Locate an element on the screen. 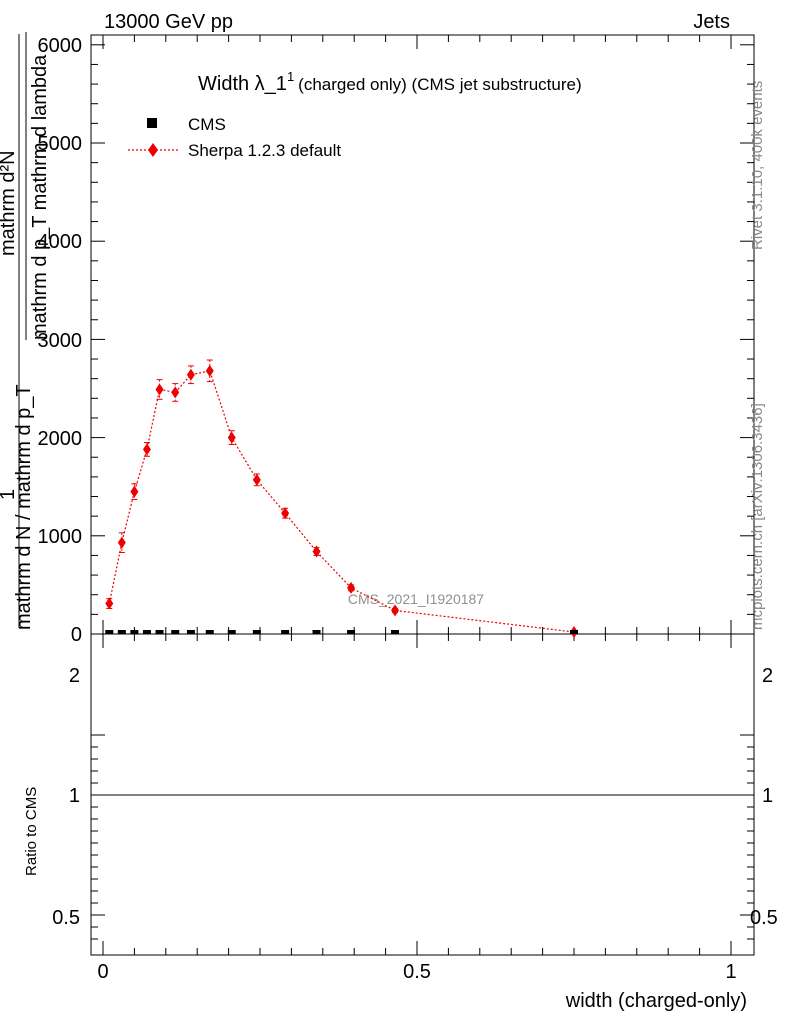 The height and width of the screenshot is (1024, 786). y-label-top-numerator: mathrm d²N is located at coordinates (9, 203).